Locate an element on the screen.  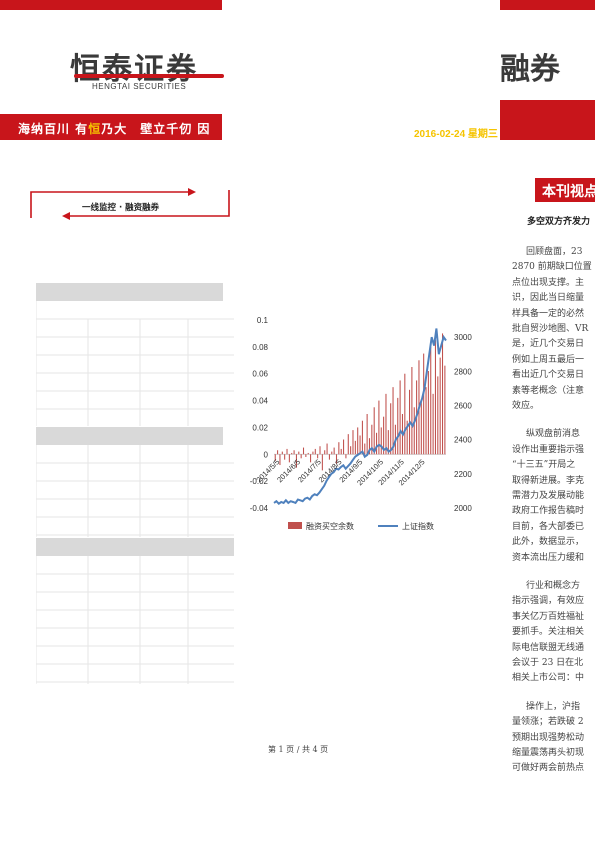
section-label: 一线监控 · 融资融券 is located at coordinates (121, 208).